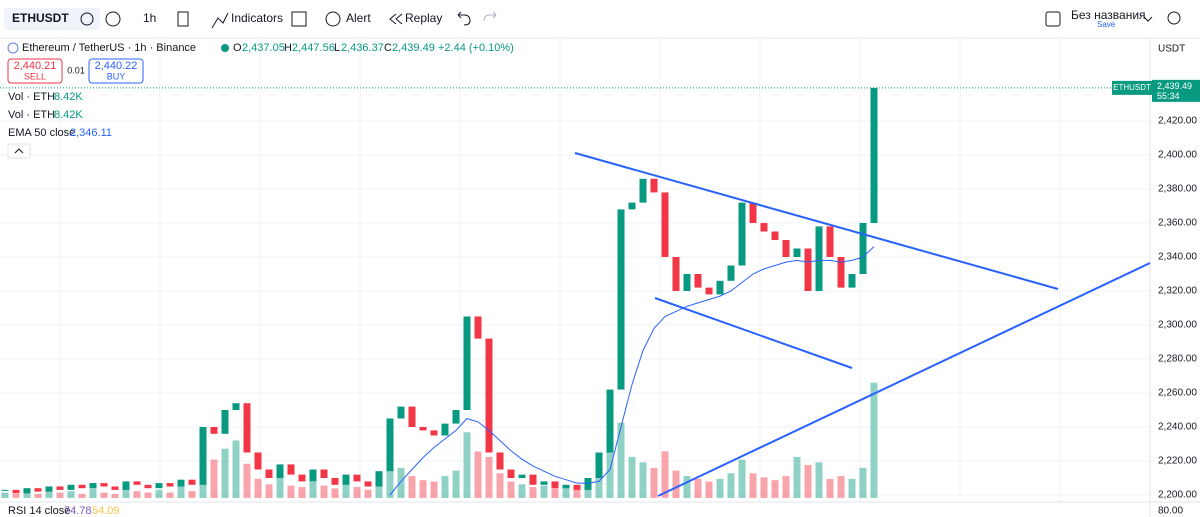  What do you see at coordinates (464, 18) in the screenshot?
I see `undo-icon` at bounding box center [464, 18].